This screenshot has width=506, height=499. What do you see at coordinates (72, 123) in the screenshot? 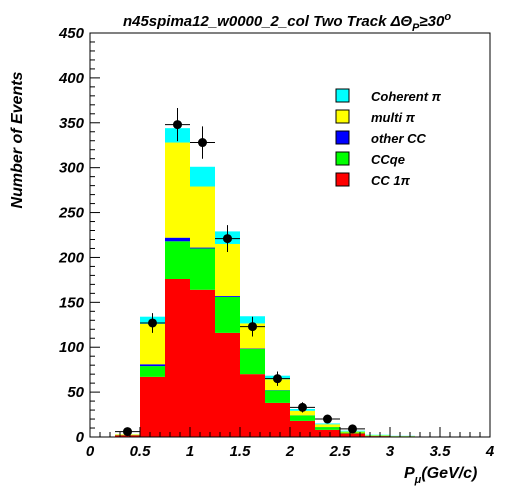
I see `y-tick-label: 350` at bounding box center [72, 123].